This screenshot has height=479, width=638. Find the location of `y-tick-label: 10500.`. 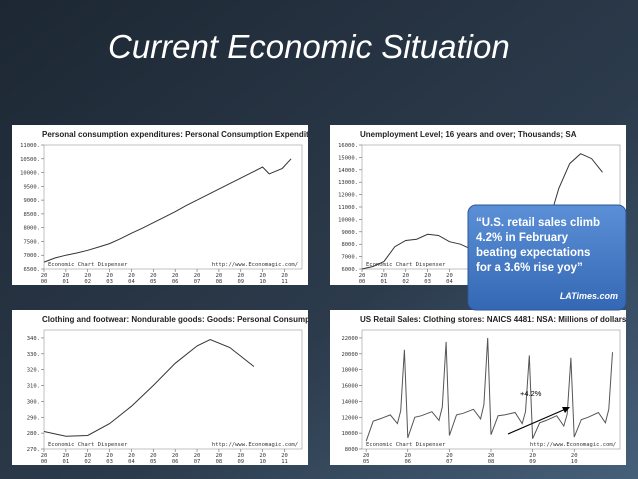

y-tick-label: 10500. is located at coordinates (30, 160).